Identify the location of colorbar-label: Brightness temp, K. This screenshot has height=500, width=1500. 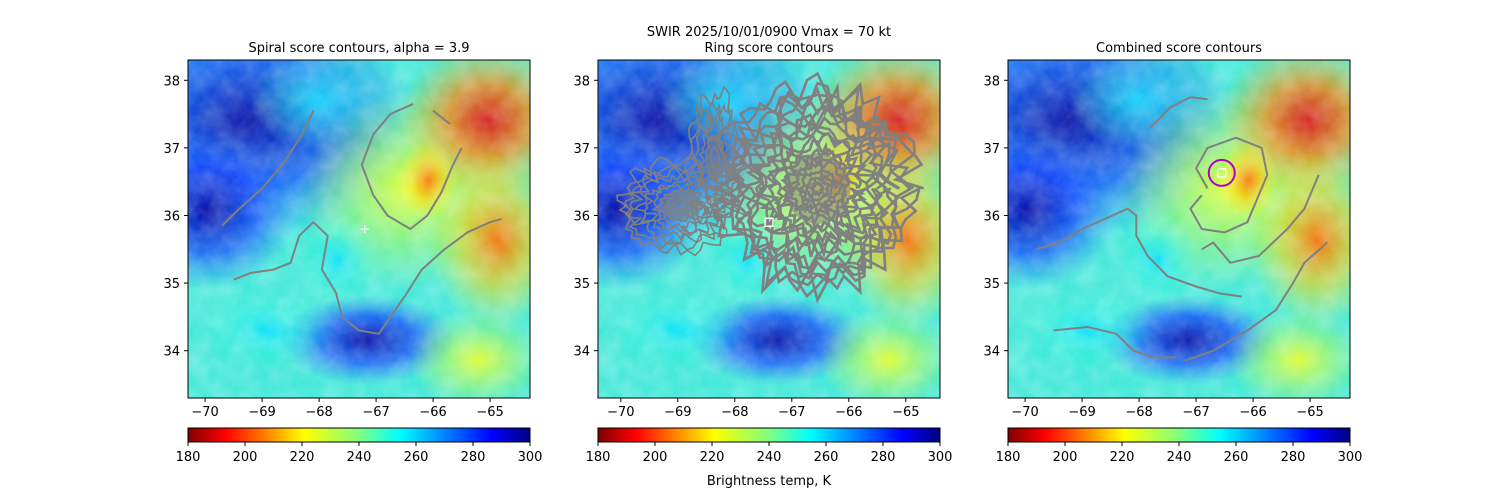
(769, 481).